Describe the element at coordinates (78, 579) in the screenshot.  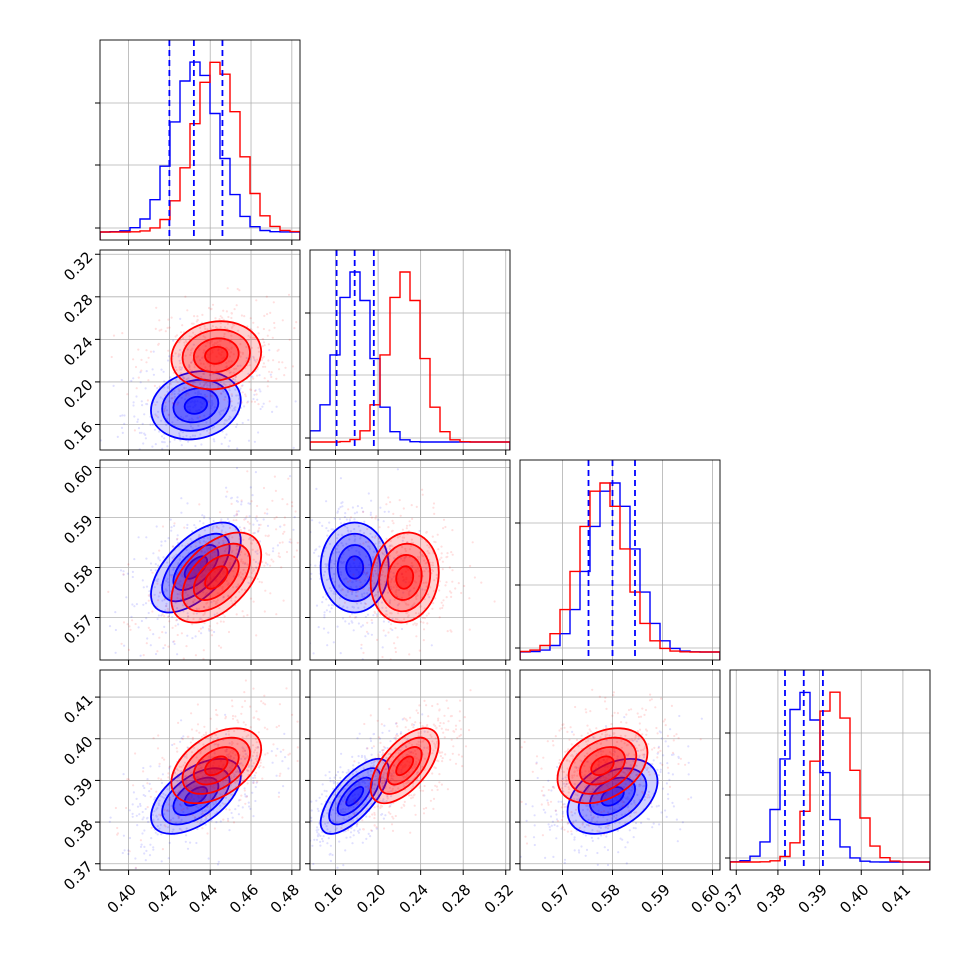
I see `y-tick-label: 0.58` at that location.